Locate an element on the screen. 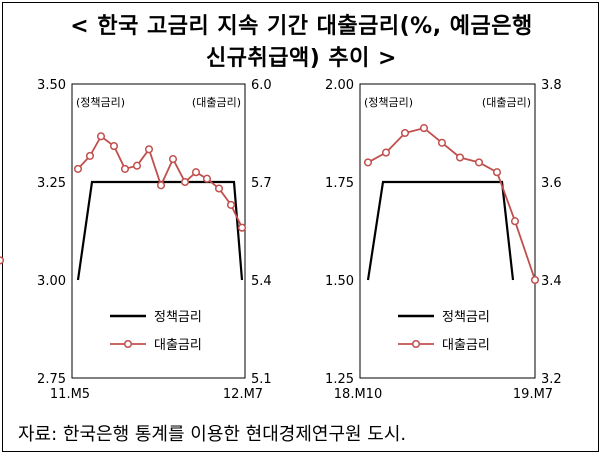 This screenshot has width=603, height=456. left-tick-label: 1.50 is located at coordinates (339, 281).